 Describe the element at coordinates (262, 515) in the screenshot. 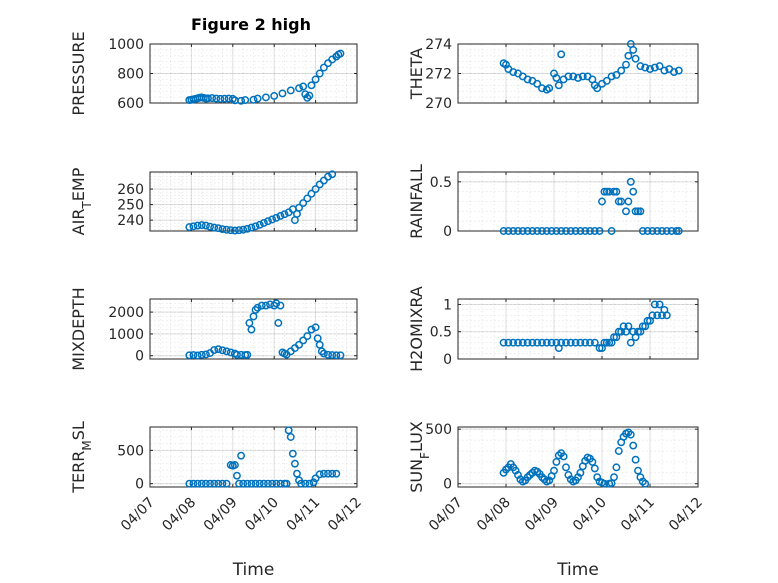

I see `x-tick-label: 04/10` at that location.